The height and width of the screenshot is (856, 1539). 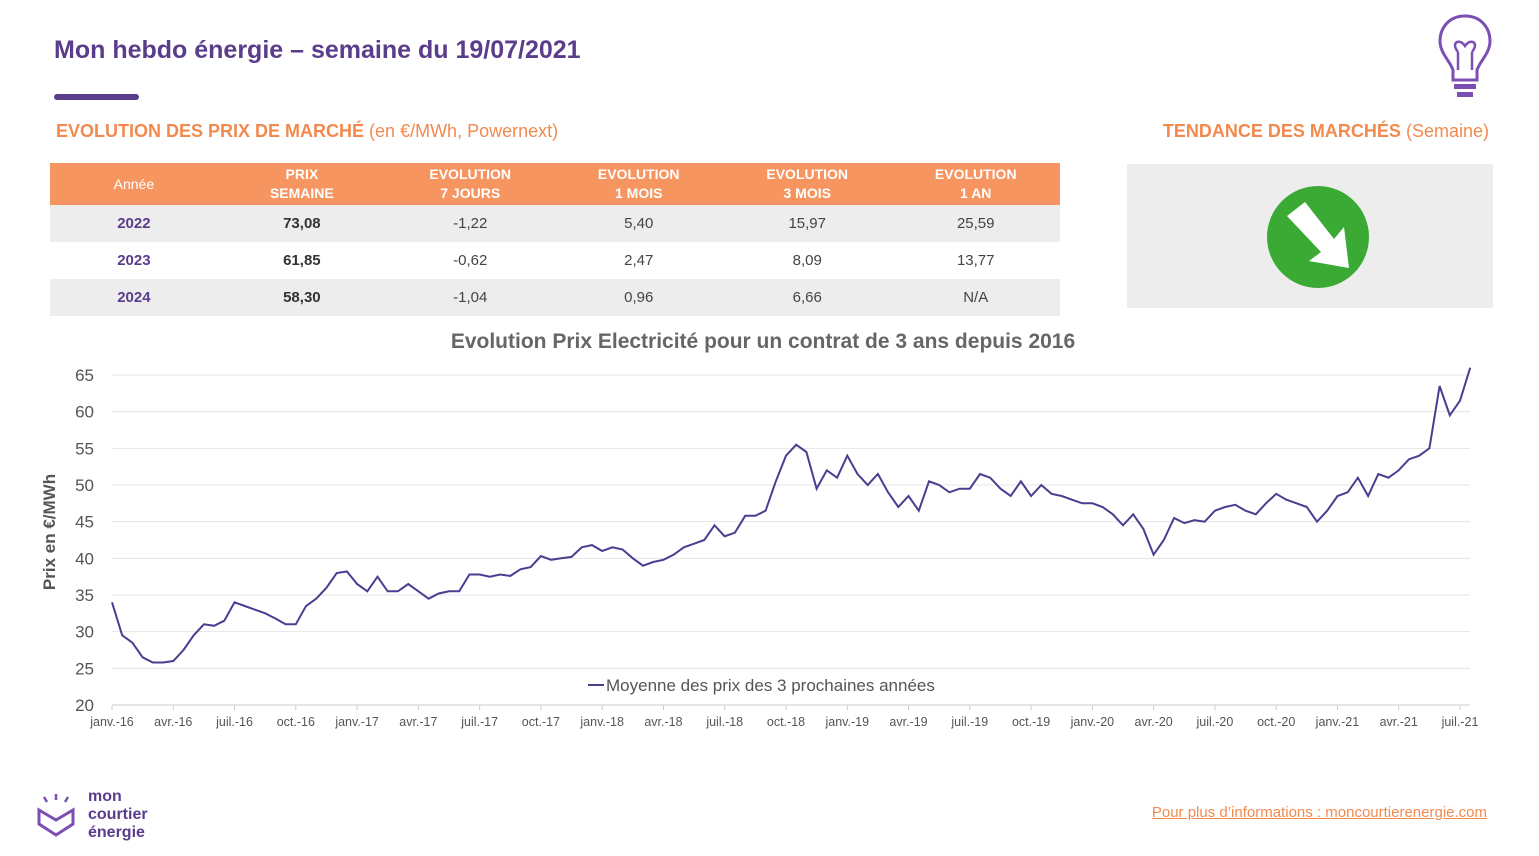 I want to click on section-subtitle: (en €/MWh, Powernext), so click(x=464, y=131).